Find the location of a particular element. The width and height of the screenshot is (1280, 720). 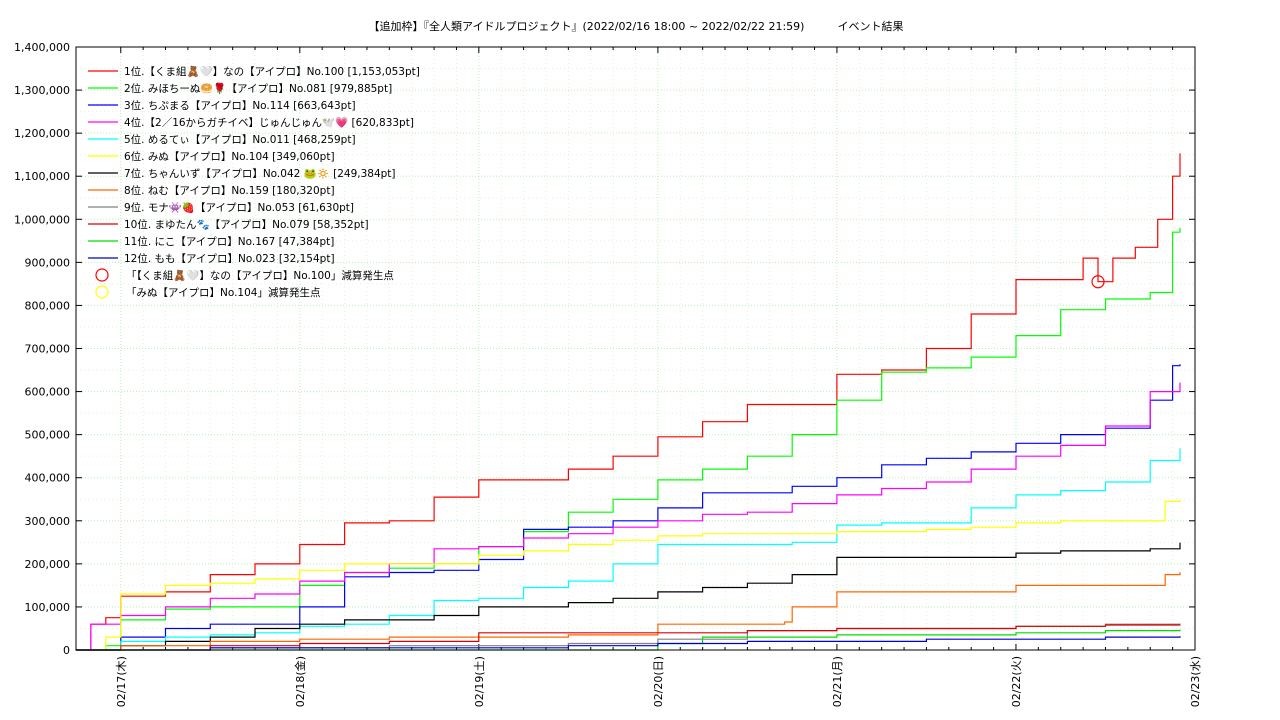

y-tick-label: 800,000 is located at coordinates (48, 305).